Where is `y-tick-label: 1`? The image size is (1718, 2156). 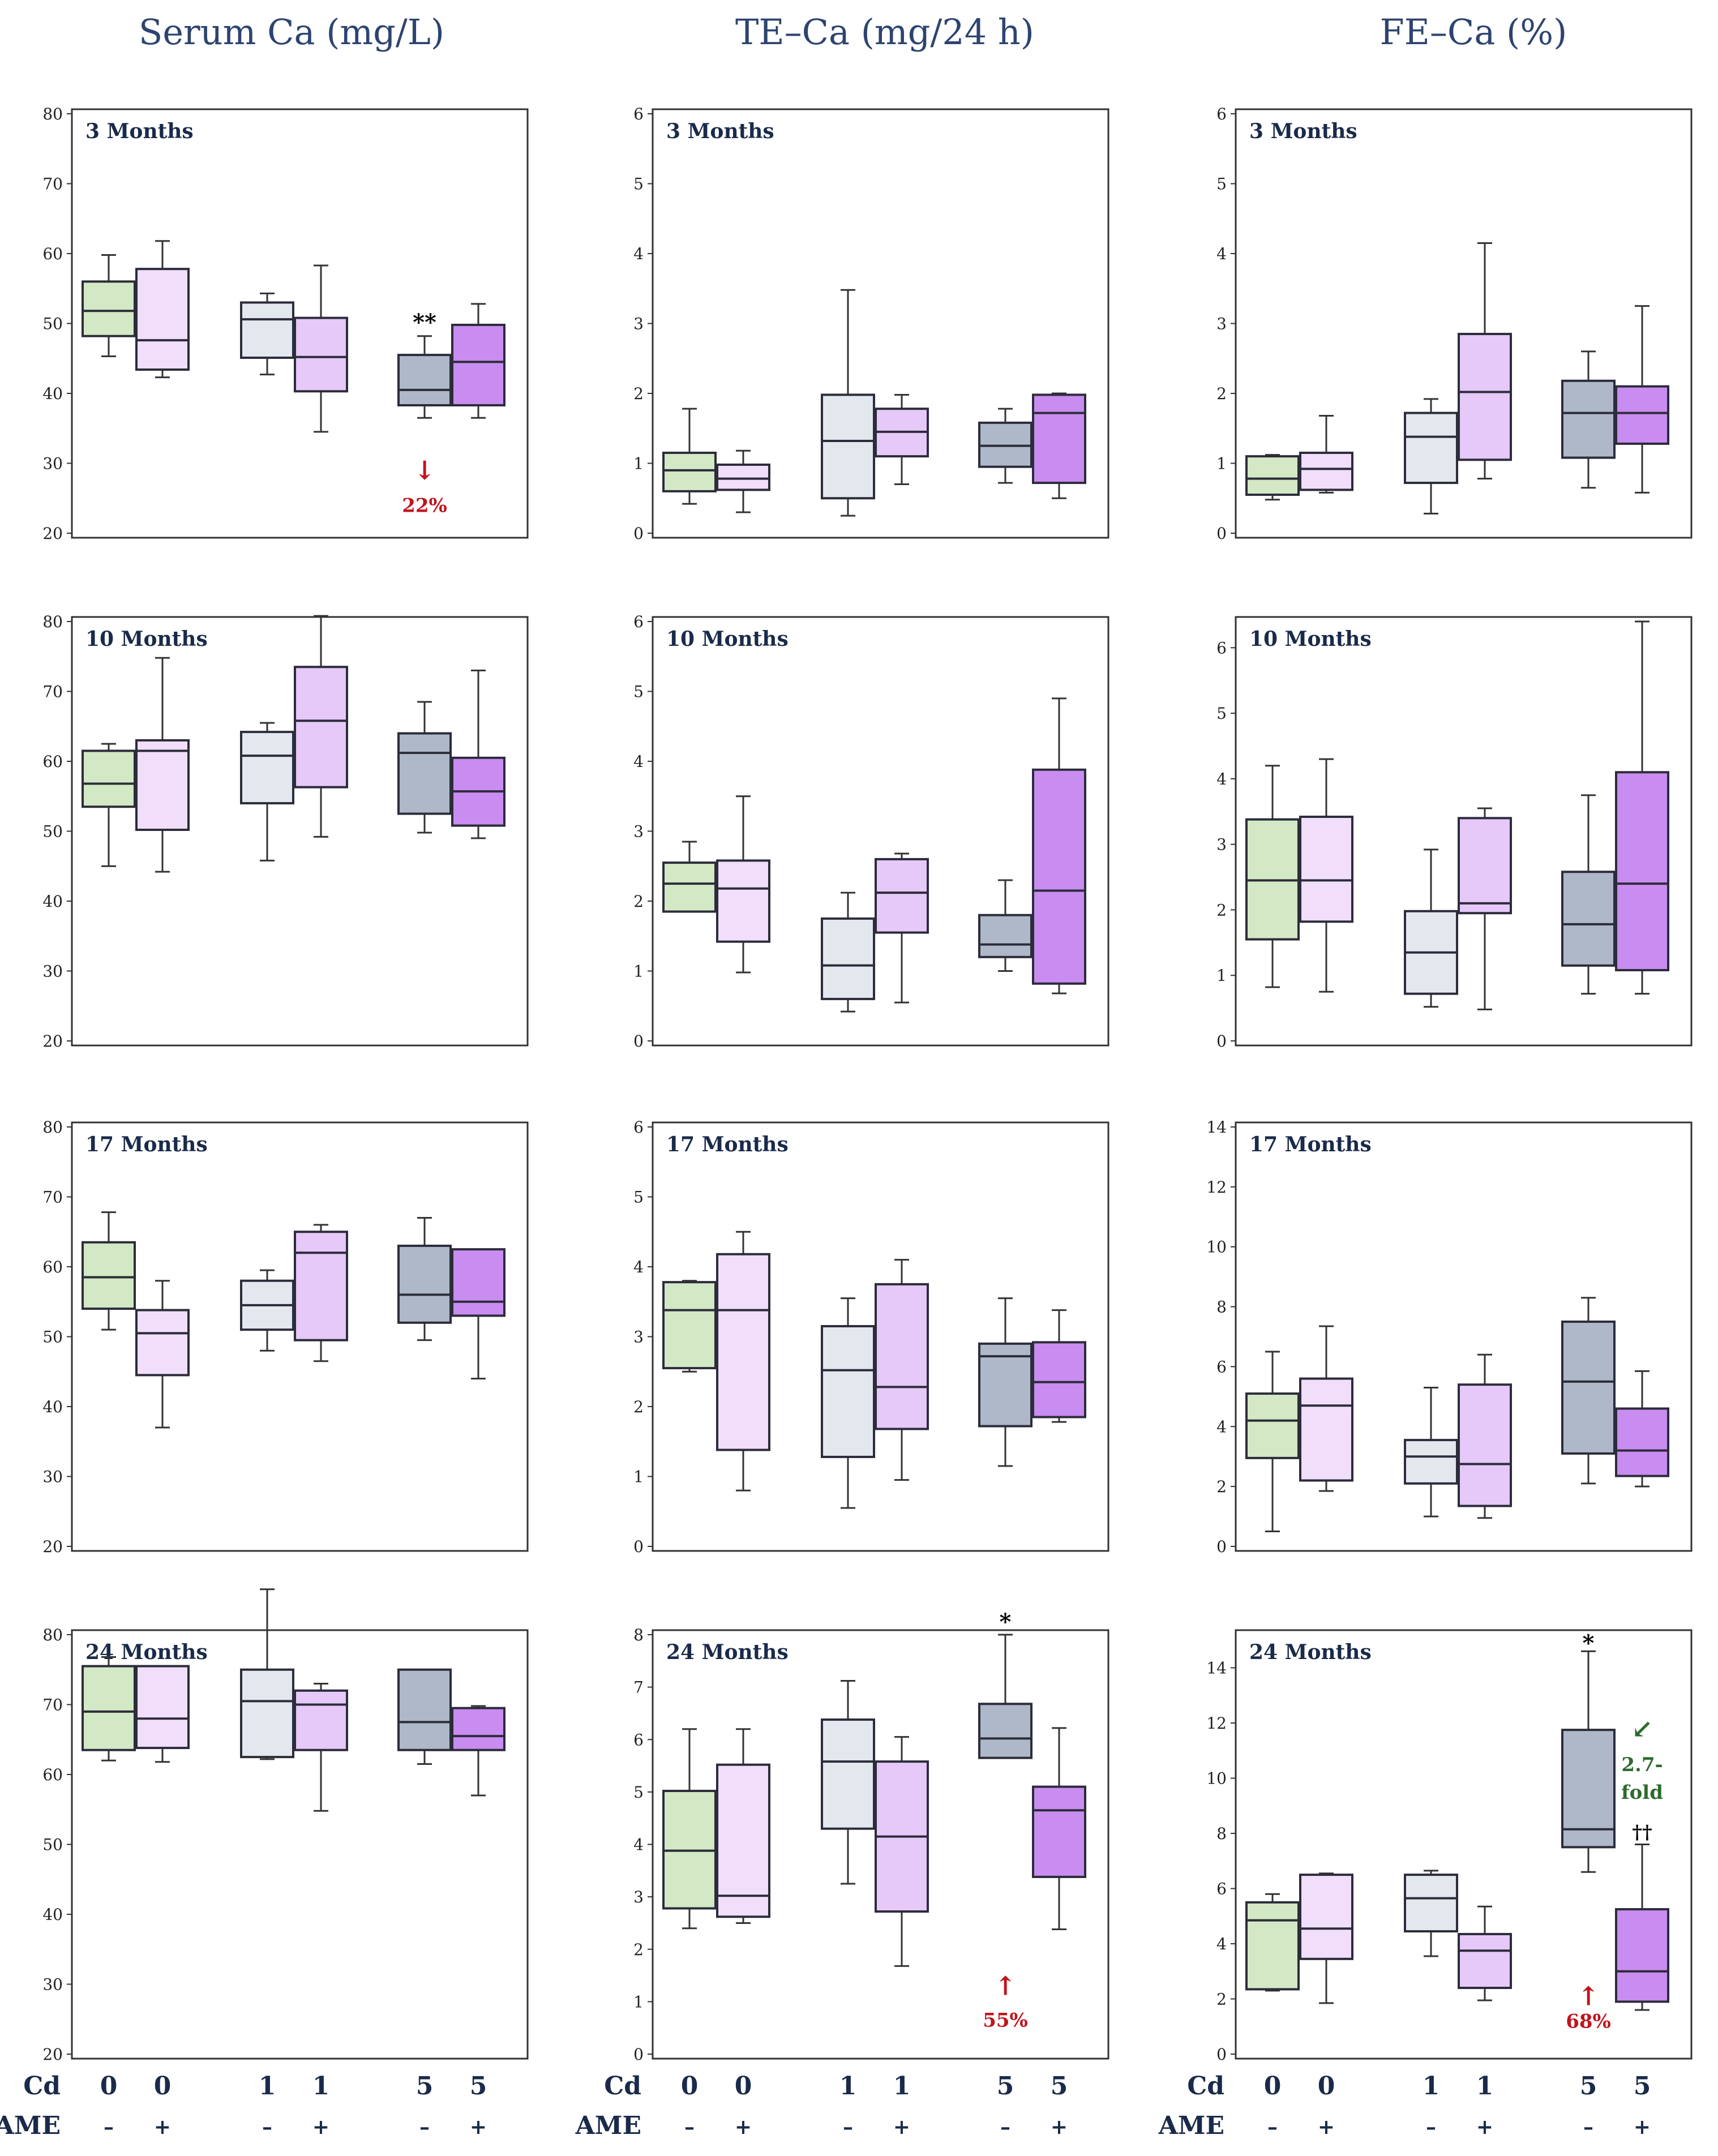 y-tick-label: 1 is located at coordinates (639, 2001).